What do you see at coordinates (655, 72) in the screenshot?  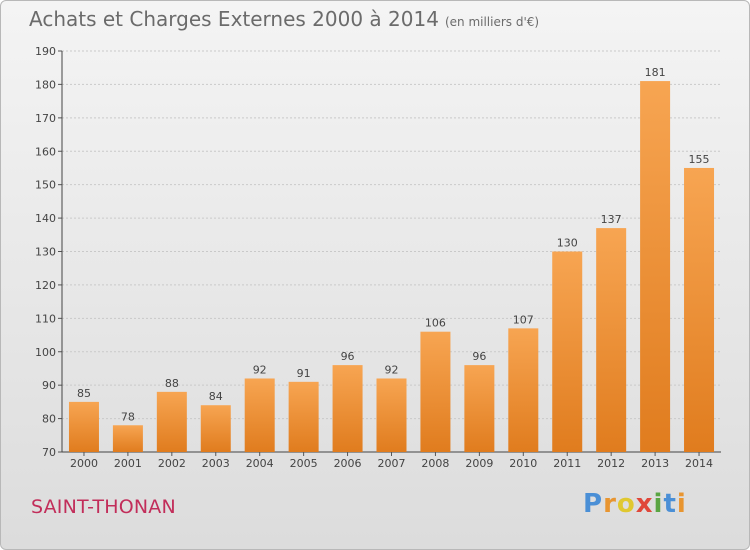 I see `bar-value-label: 181` at bounding box center [655, 72].